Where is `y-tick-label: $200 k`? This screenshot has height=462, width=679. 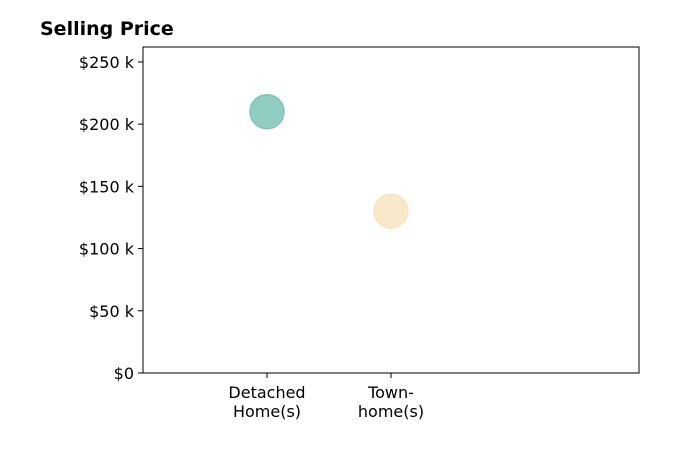
y-tick-label: $200 k is located at coordinates (107, 124).